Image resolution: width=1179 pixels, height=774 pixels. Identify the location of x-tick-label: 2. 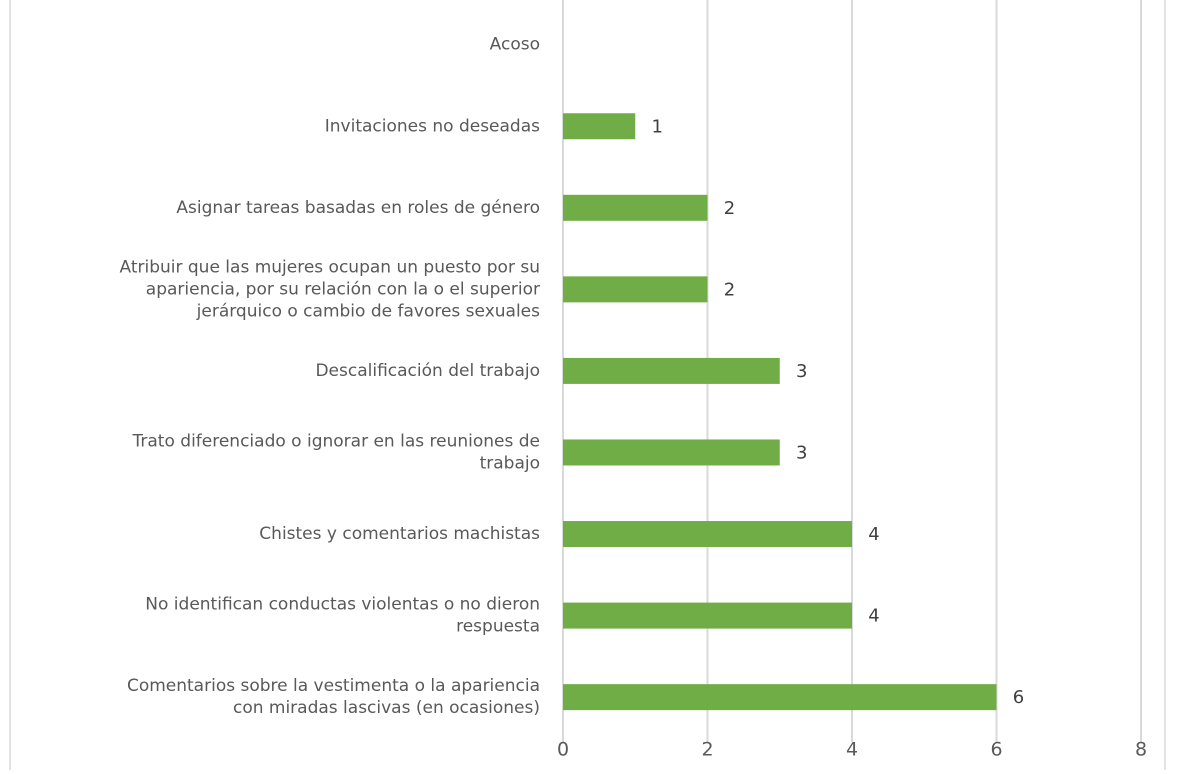
(707, 750).